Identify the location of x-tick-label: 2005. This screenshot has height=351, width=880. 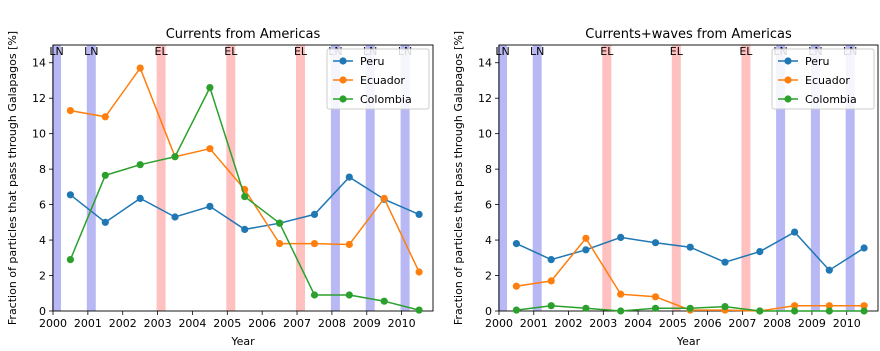
(227, 323).